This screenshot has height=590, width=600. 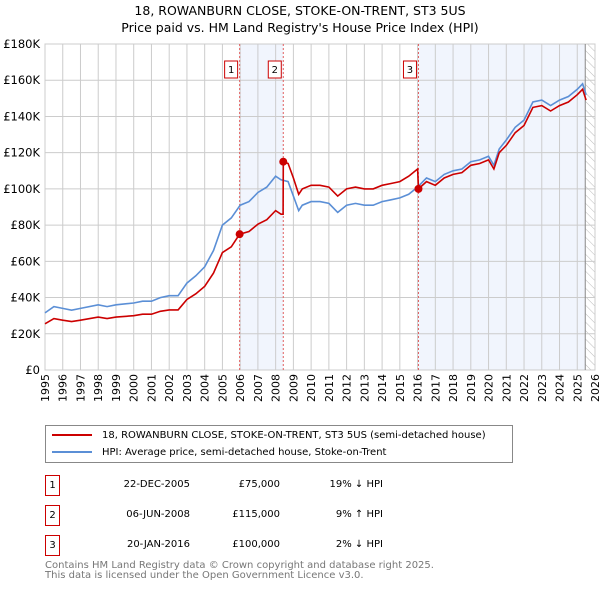 What do you see at coordinates (359, 544) in the screenshot?
I see `sale-hpi-diff: 2% ↓ HPI` at bounding box center [359, 544].